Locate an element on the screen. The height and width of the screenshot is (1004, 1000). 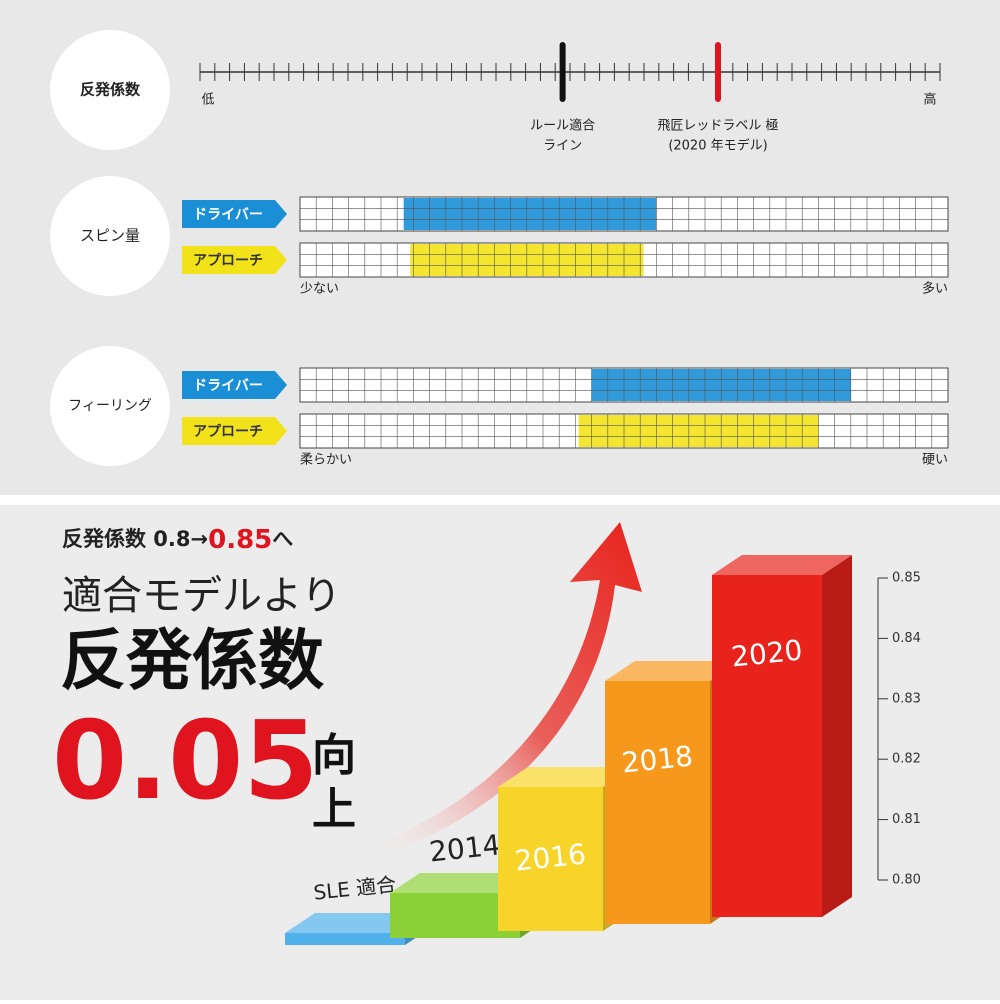
y-tick-label: 0.81 is located at coordinates (906, 819).